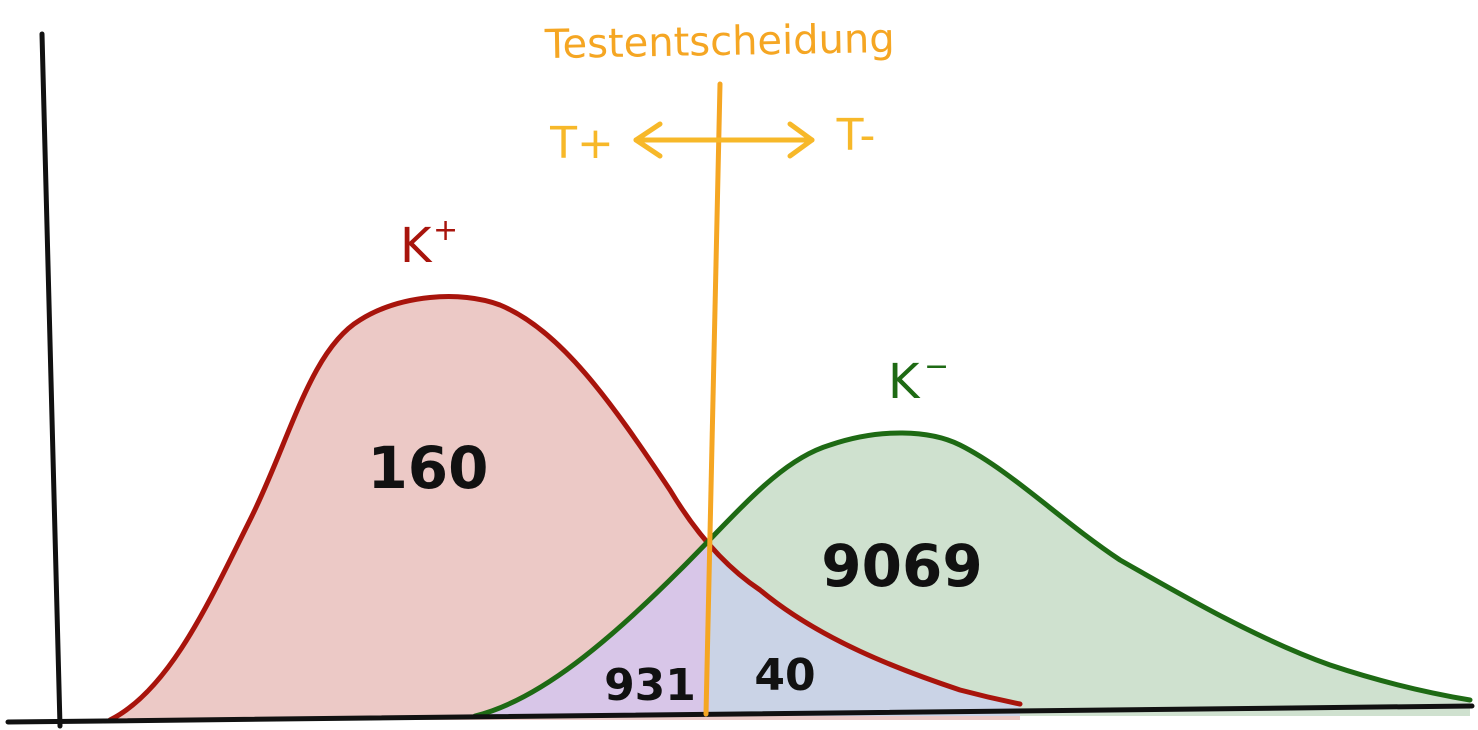 The image size is (1478, 730). I want to click on decision-arrow, so click(724, 140).